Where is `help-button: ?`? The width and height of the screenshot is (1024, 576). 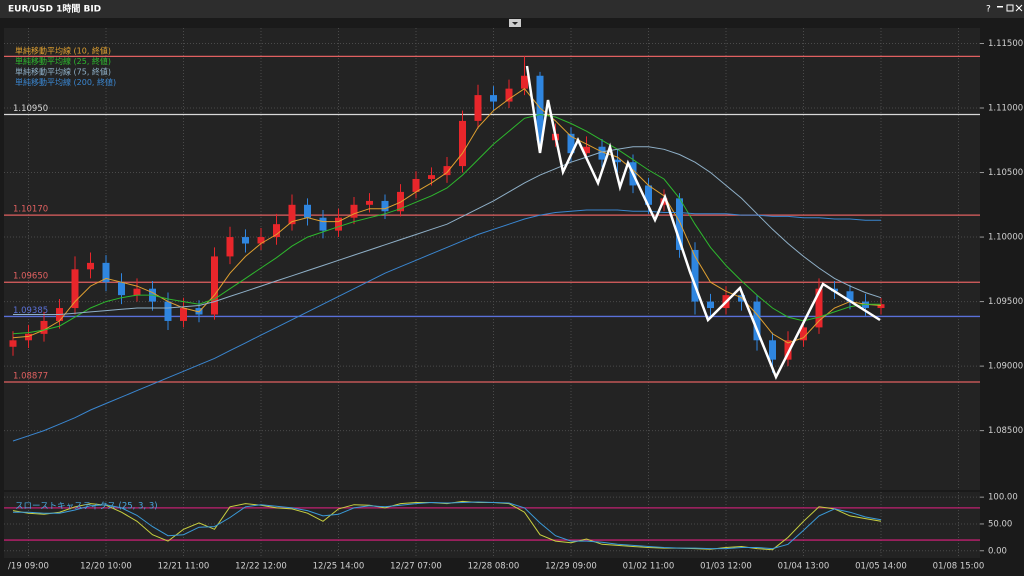
help-button: ? is located at coordinates (988, 10).